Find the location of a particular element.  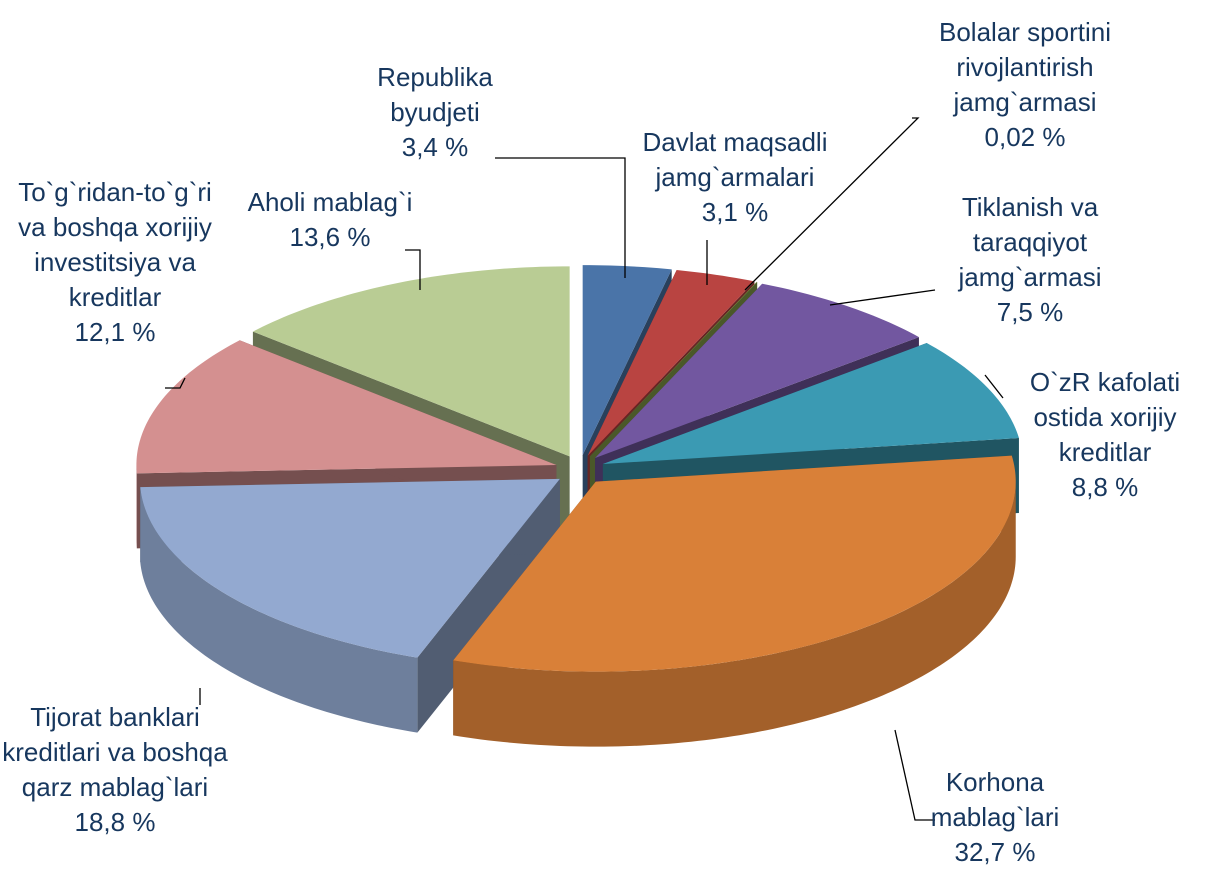

category-name: Tiklanish va taraqqiyot jamg`armasi is located at coordinates (1030, 242).